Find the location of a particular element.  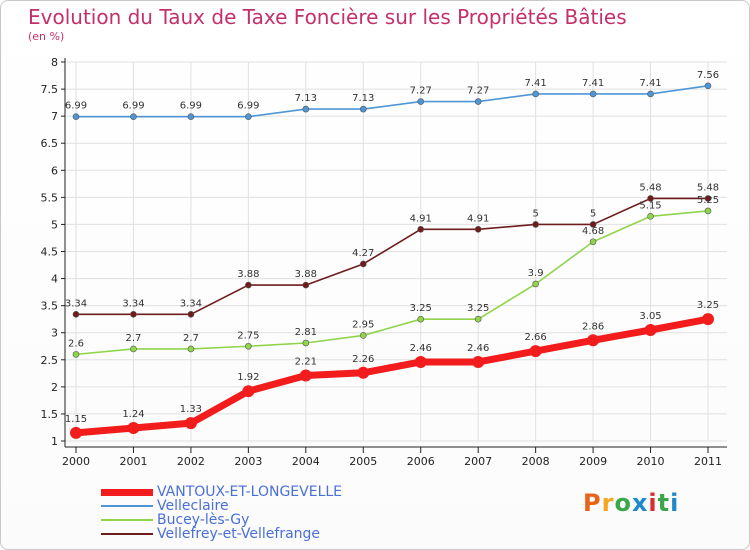

data-label-bucey-l-s-gy: 2.81 is located at coordinates (306, 332).